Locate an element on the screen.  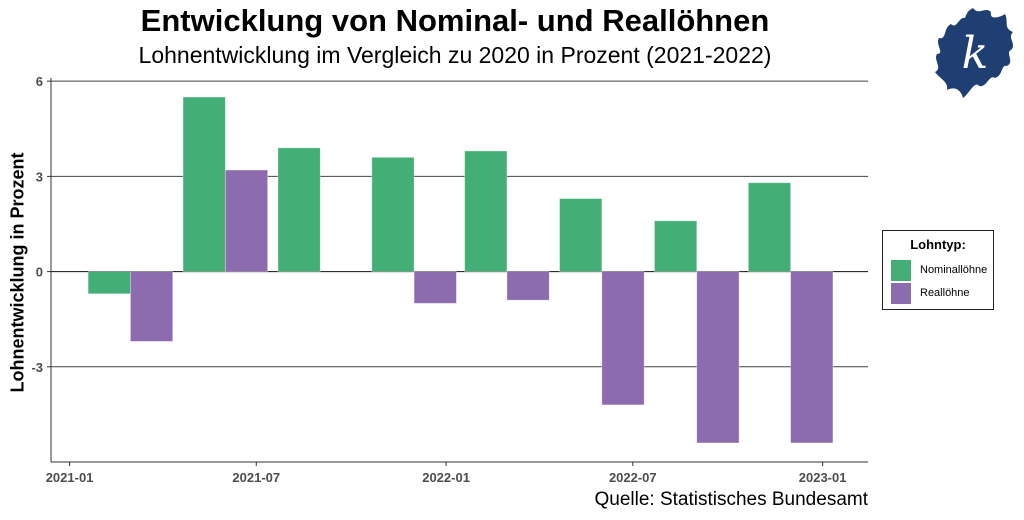
legend-label-real: Reallöhne is located at coordinates (945, 293).